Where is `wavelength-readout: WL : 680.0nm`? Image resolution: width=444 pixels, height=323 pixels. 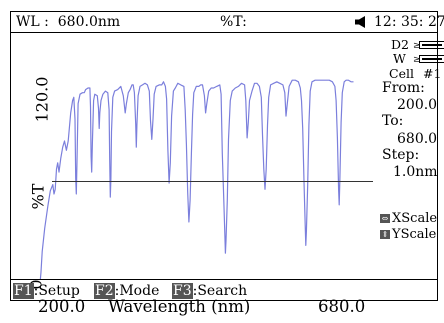
wavelength-readout: WL : 680.0nm is located at coordinates (68, 22).